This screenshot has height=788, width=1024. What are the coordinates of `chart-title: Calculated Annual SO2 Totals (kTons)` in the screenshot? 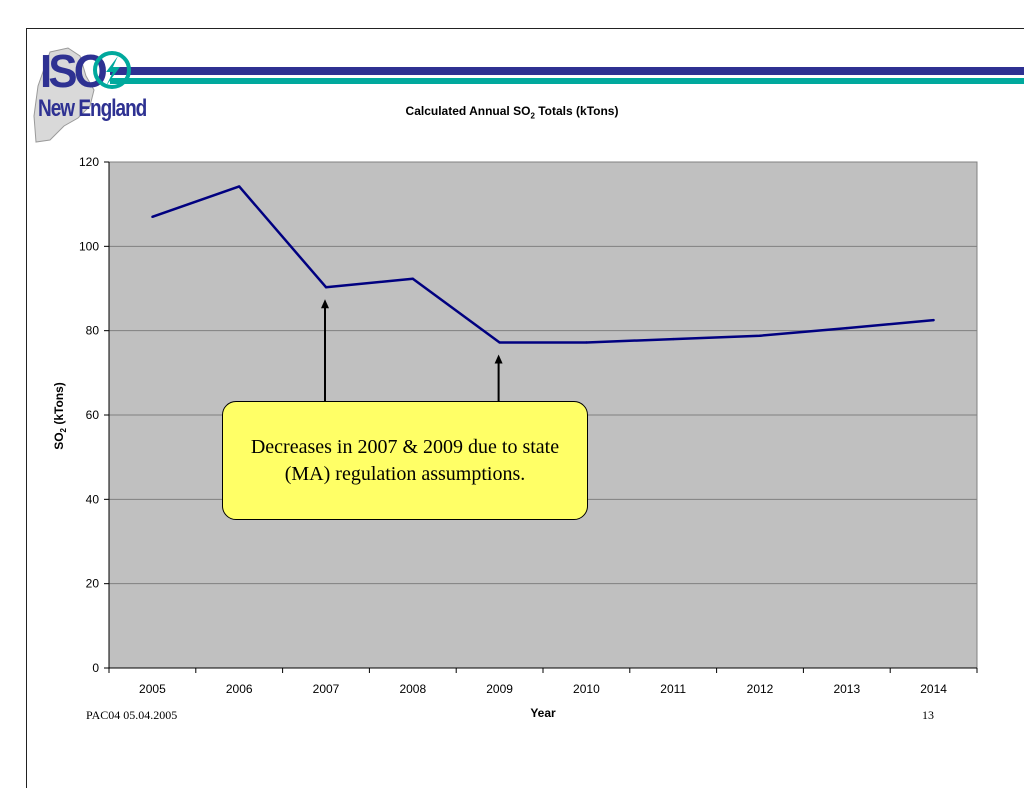 It's located at (512, 112).